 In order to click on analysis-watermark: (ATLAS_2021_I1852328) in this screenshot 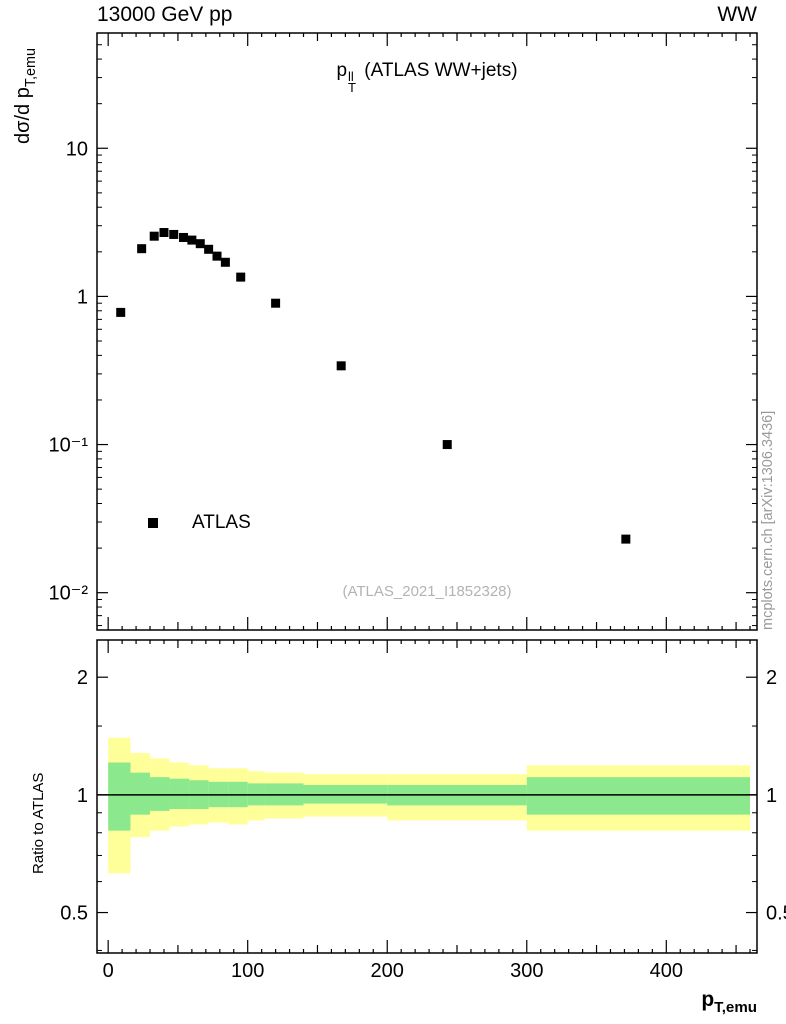, I will do `click(427, 591)`.